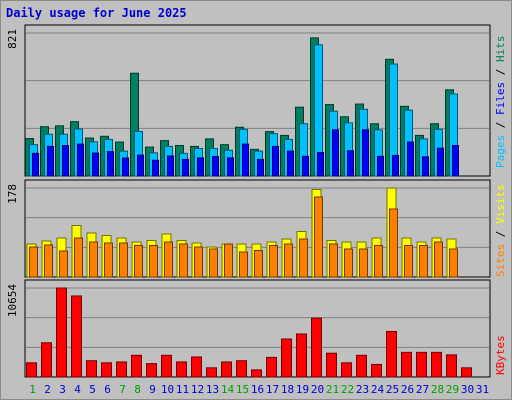  I want to click on x-tick-label: 3, so click(62, 389).